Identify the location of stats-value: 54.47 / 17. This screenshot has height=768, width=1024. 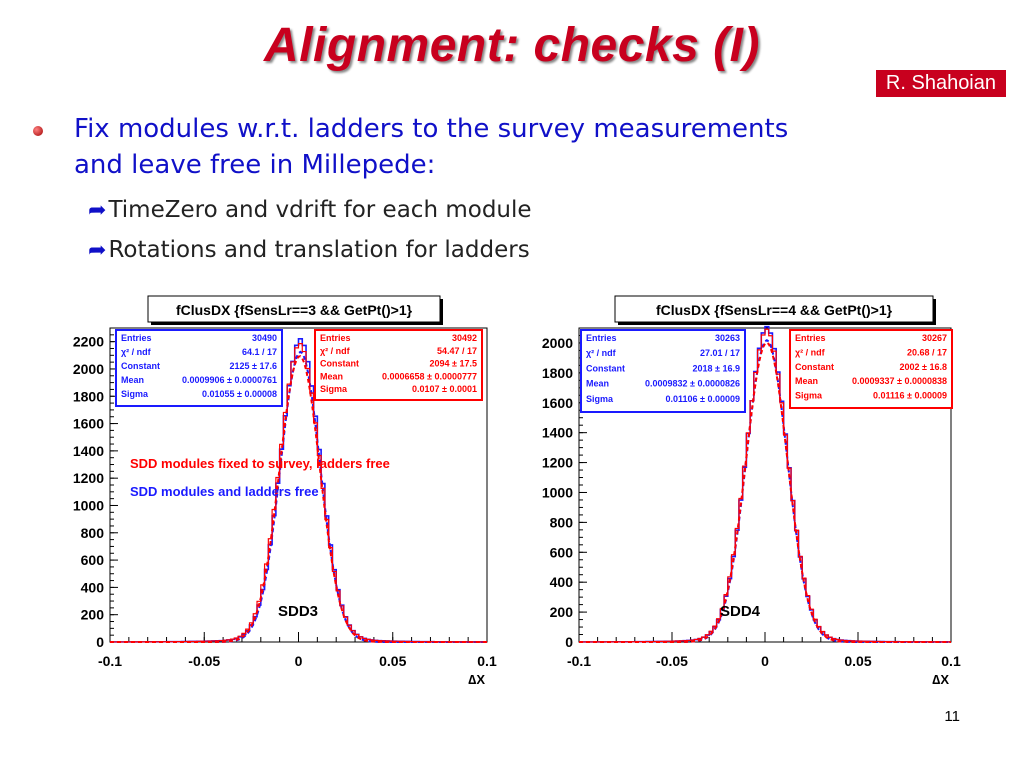
(457, 351).